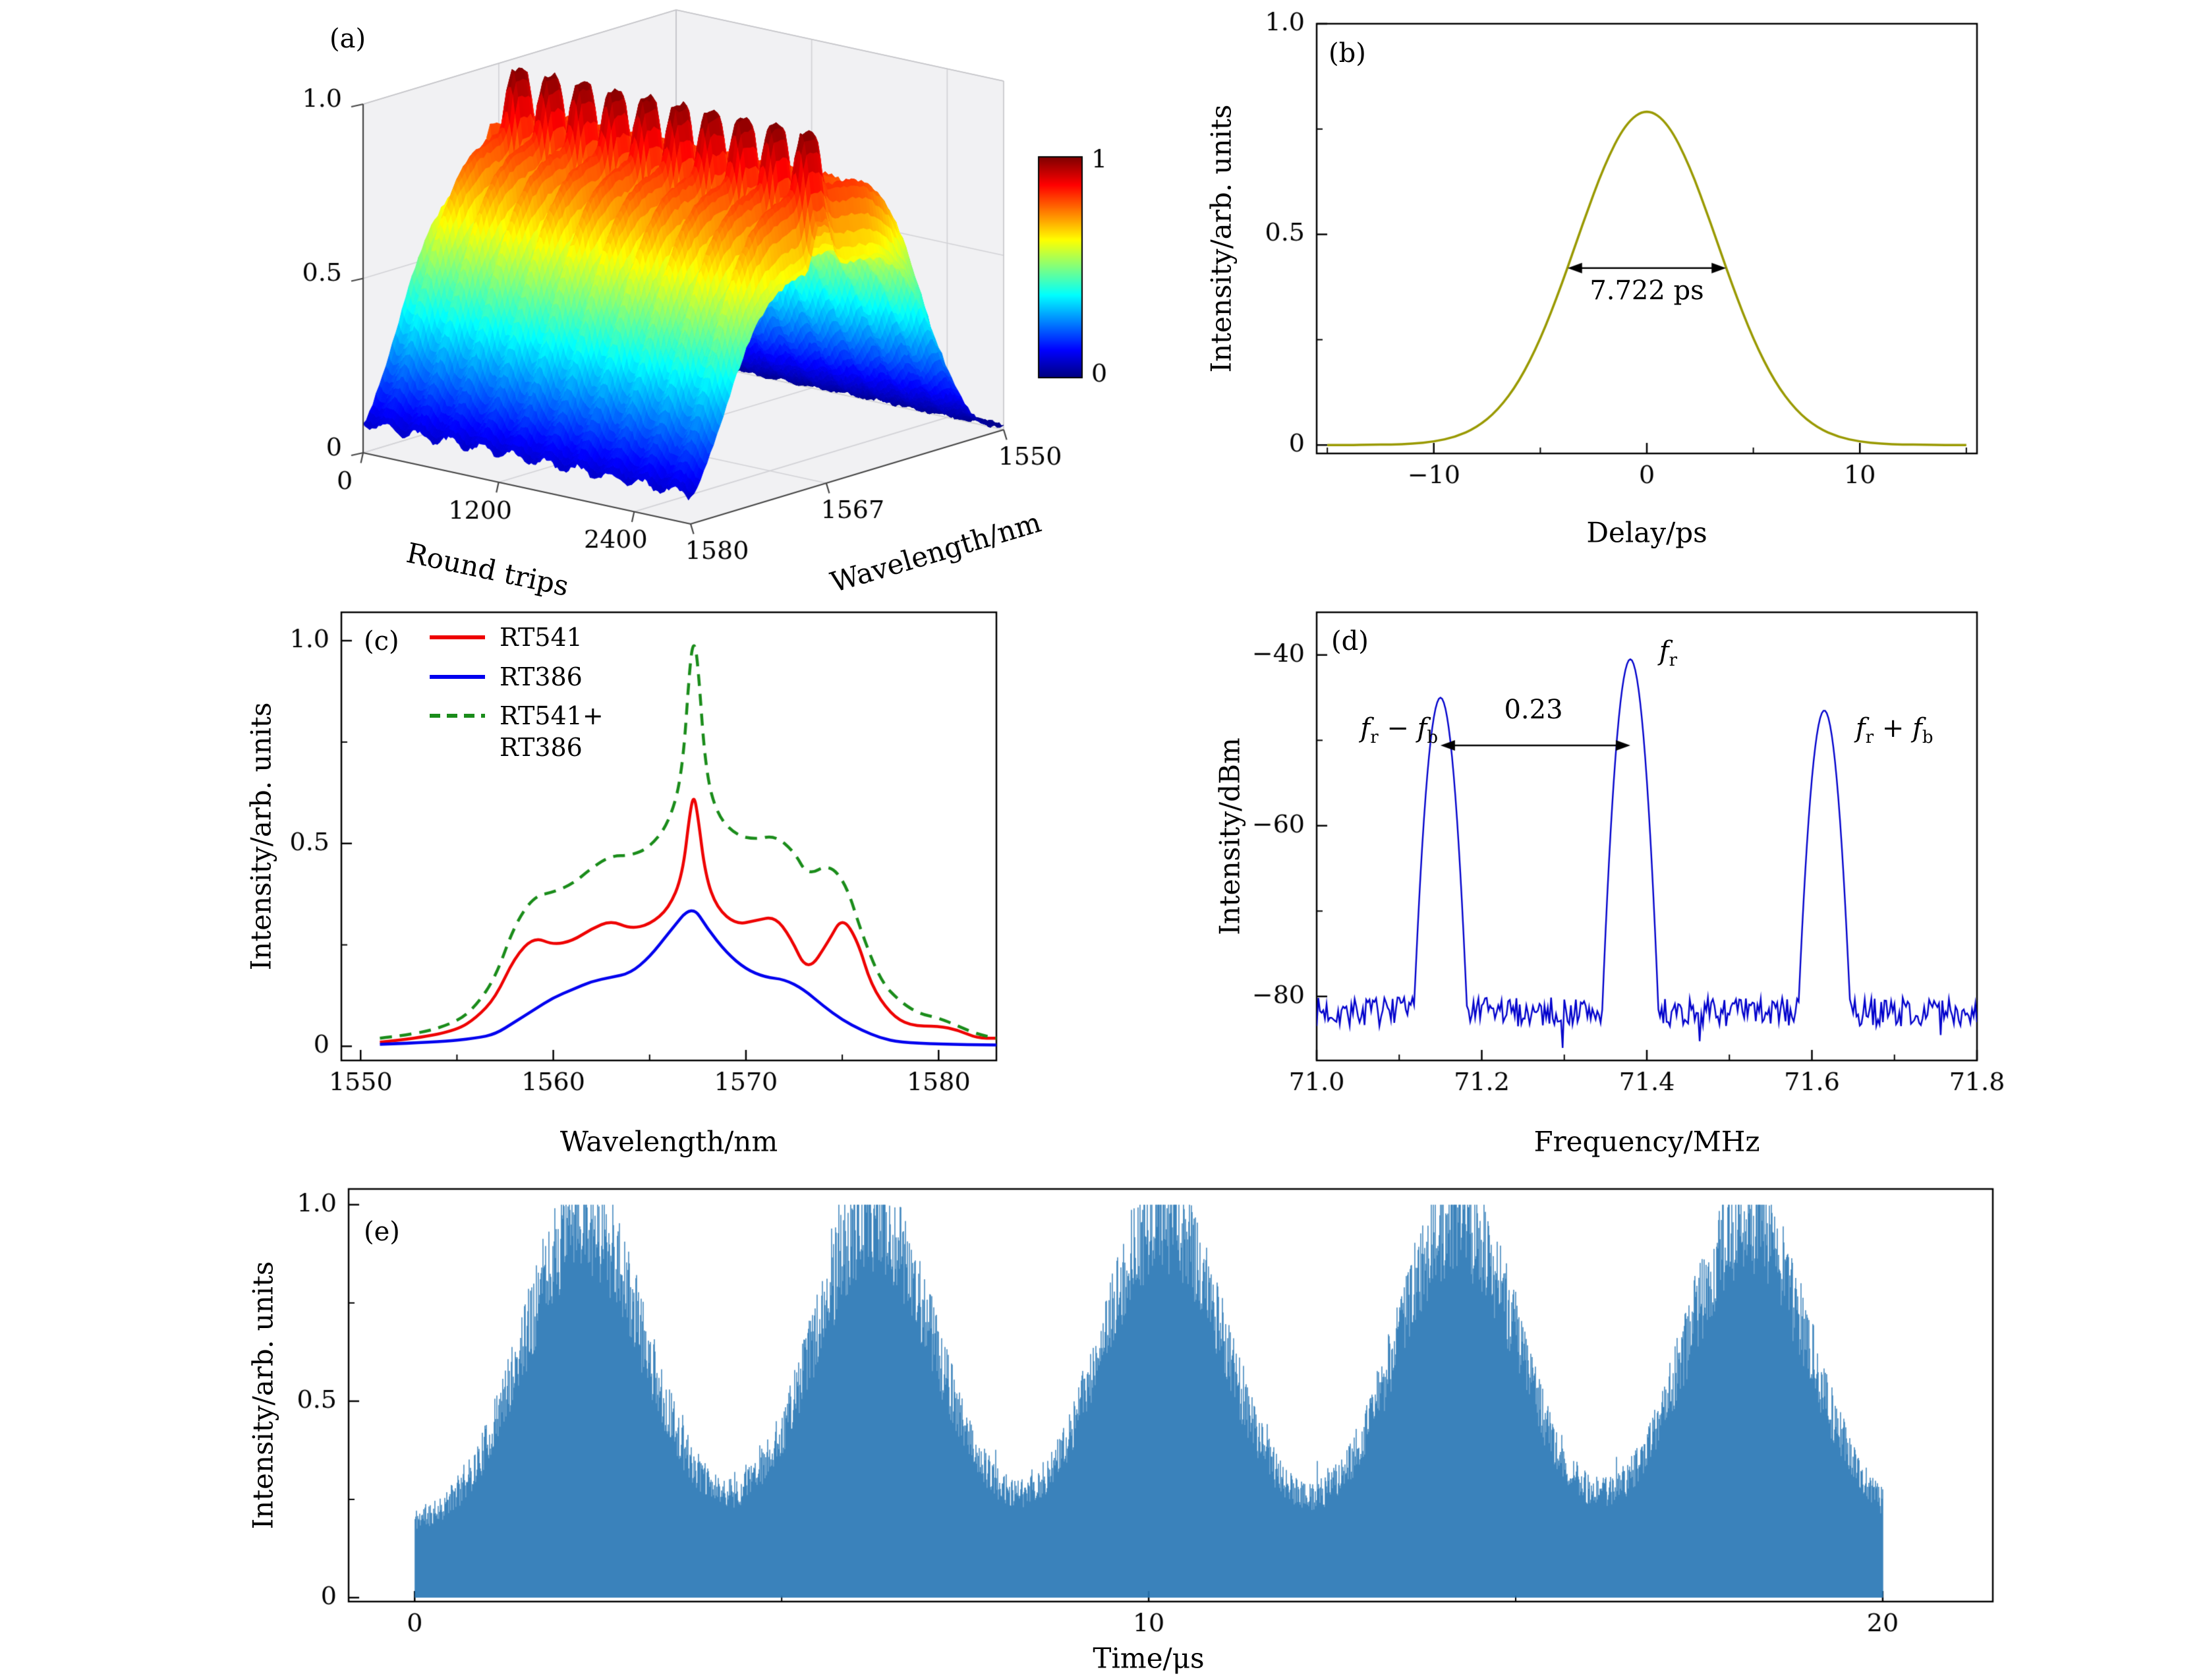 This screenshot has width=2205, height=1680. I want to click on peak-frequency-label: fr, so click(1668, 653).